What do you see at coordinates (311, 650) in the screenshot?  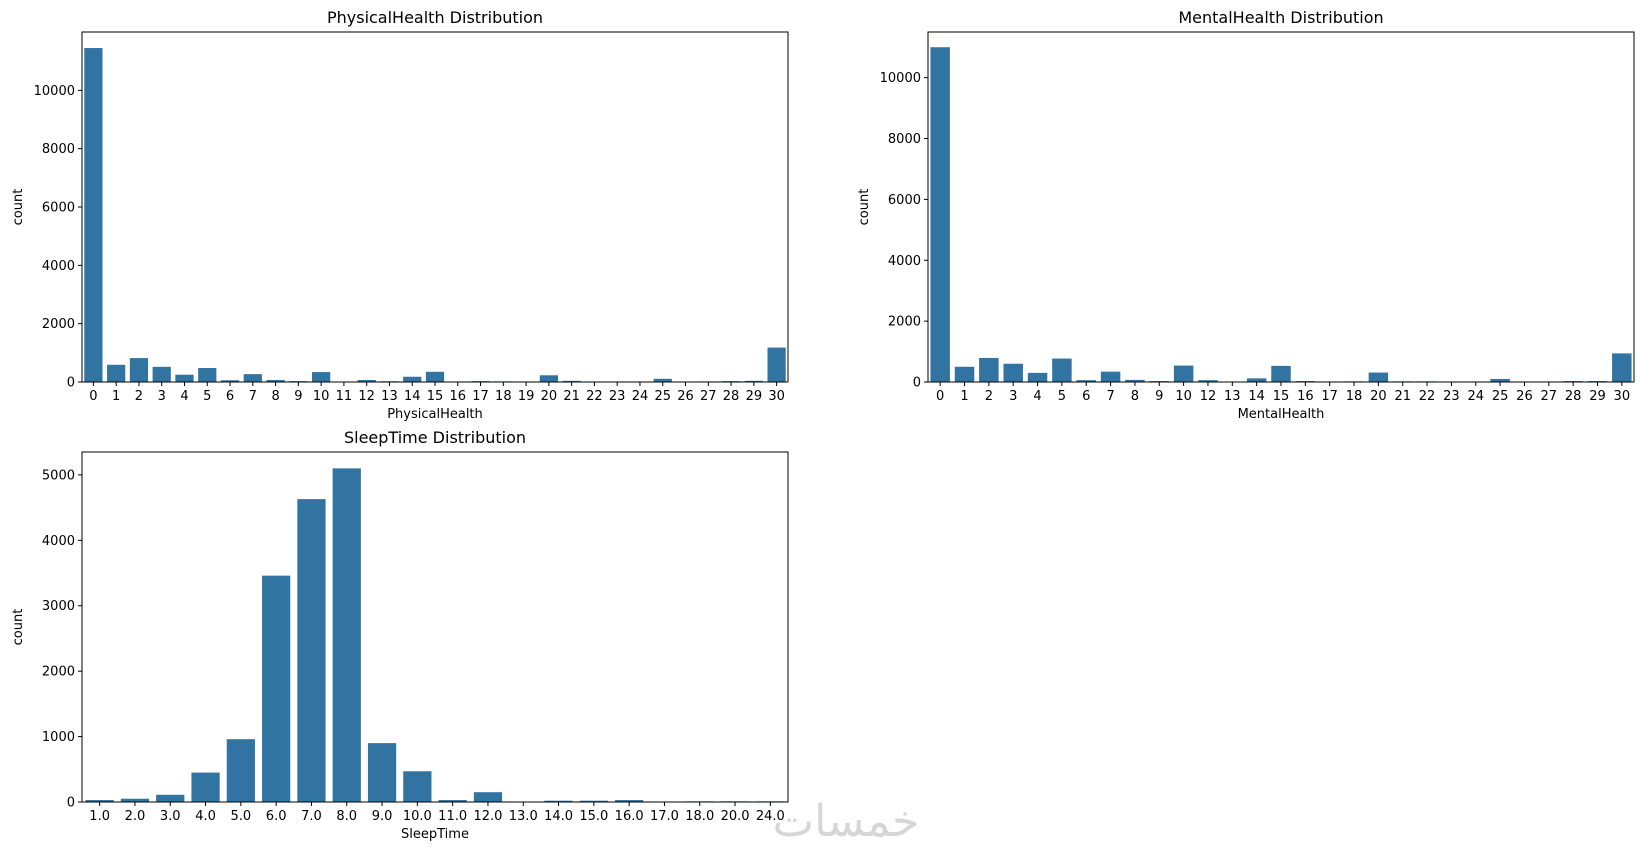 I see `bar-7.0` at bounding box center [311, 650].